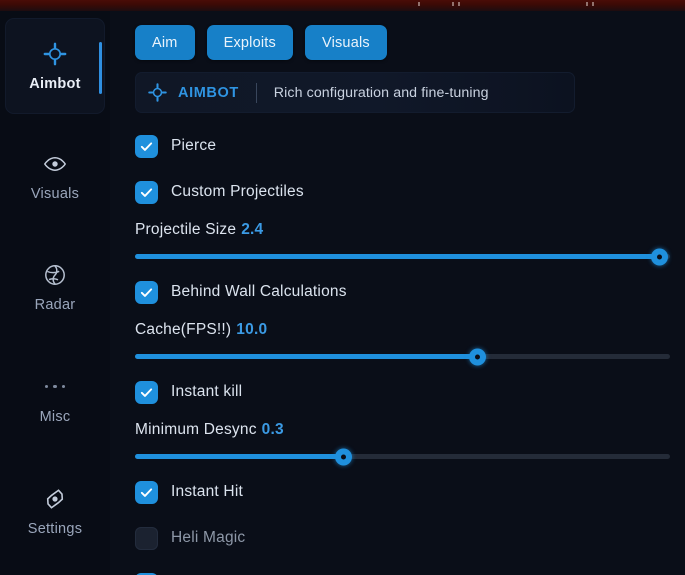 The height and width of the screenshot is (575, 685). I want to click on eye-icon, so click(55, 164).